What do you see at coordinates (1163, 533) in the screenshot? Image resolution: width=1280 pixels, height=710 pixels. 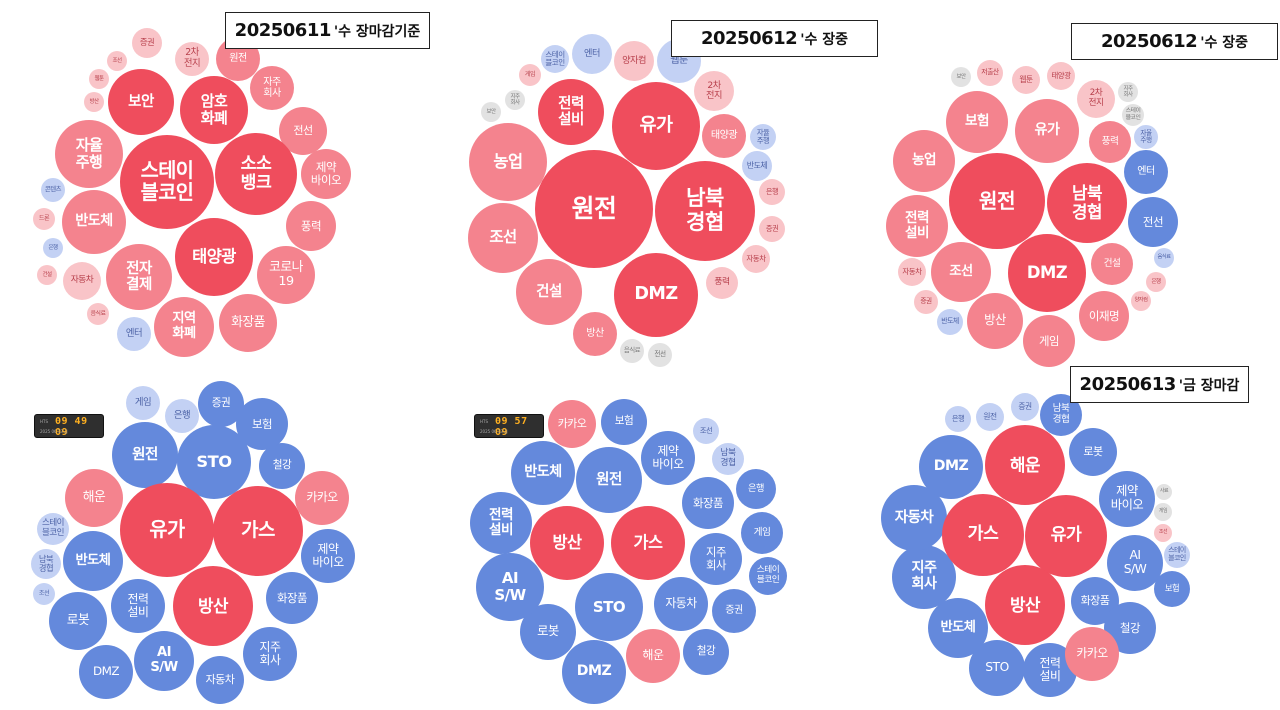 I see `bubble-6-6: 조선` at bounding box center [1163, 533].